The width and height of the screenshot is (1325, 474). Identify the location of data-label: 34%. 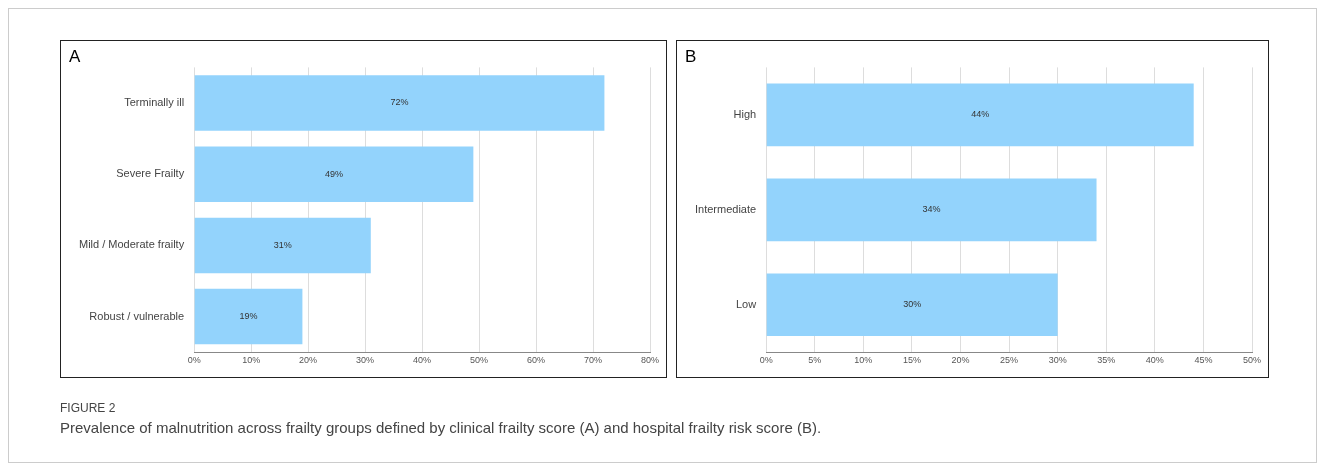
(931, 209).